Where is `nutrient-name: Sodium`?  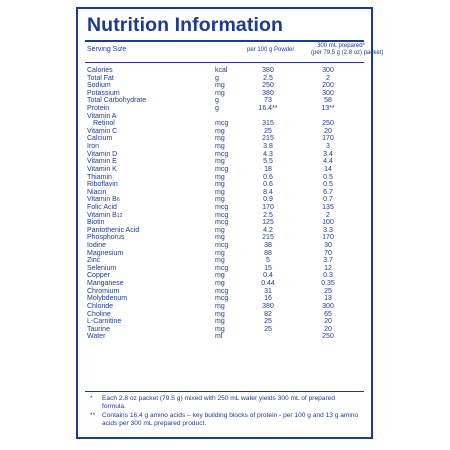
nutrient-name: Sodium is located at coordinates (99, 86).